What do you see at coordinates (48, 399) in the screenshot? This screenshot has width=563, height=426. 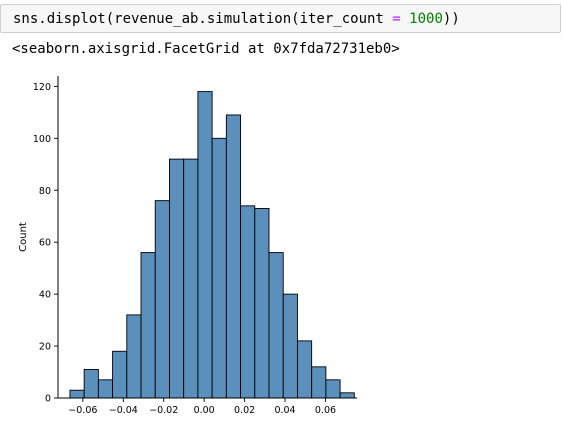 I see `y-tick-label: 0` at bounding box center [48, 399].